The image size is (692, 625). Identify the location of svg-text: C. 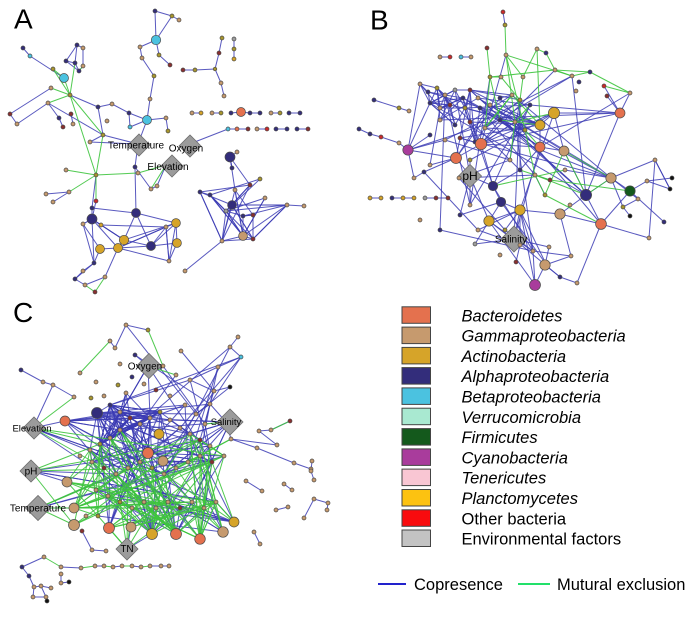
(23, 312).